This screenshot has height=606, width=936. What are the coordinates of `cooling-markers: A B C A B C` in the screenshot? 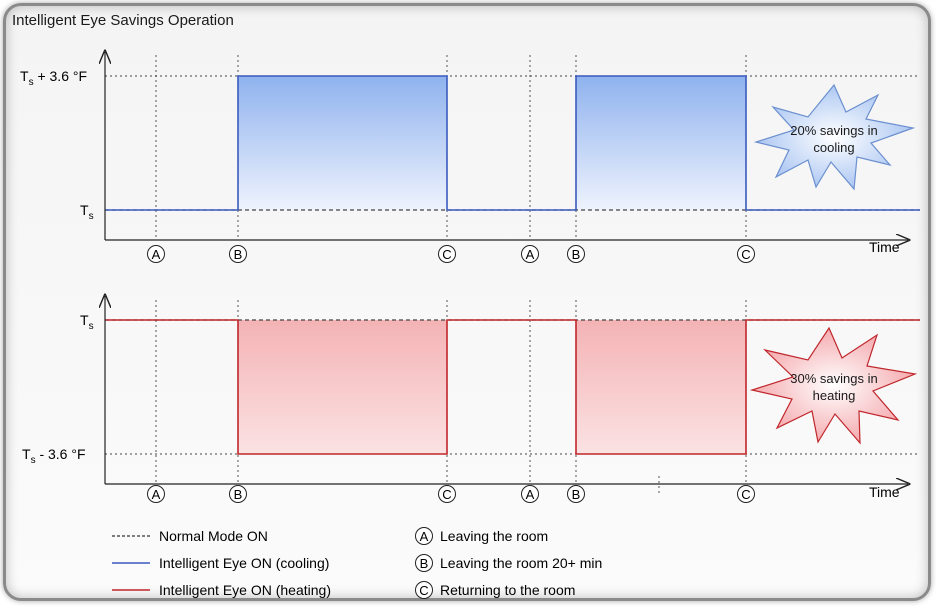 It's located at (451, 254).